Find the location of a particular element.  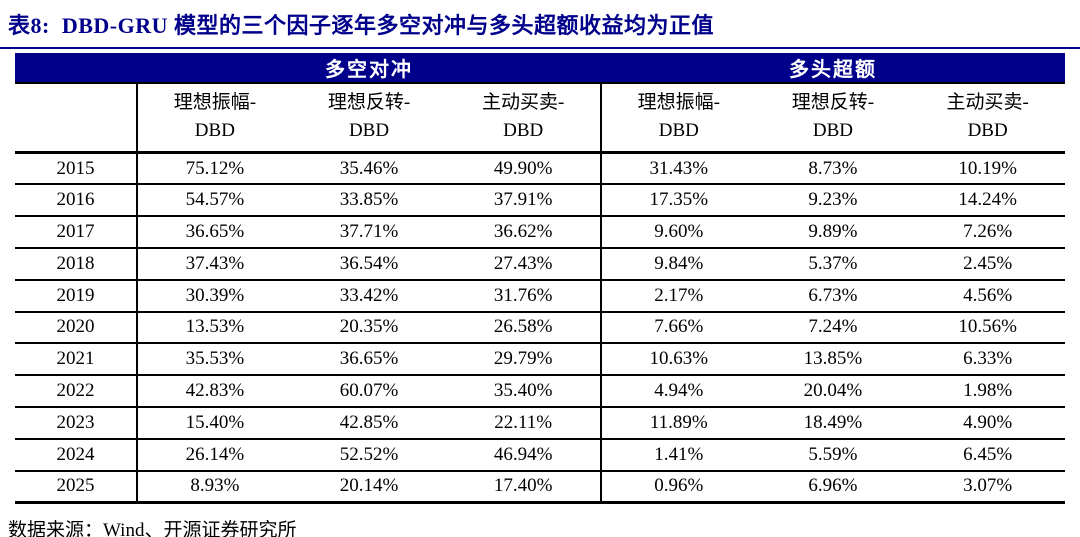

value-cell: 3.07% is located at coordinates (987, 487).